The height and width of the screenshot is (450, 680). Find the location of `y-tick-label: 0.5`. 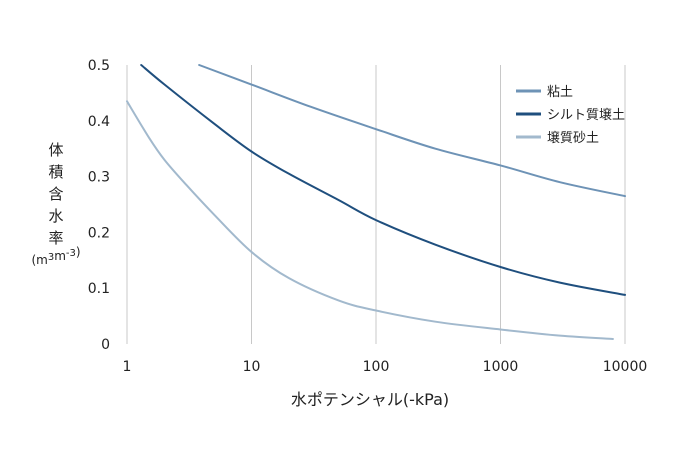

y-tick-label: 0.5 is located at coordinates (99, 66).